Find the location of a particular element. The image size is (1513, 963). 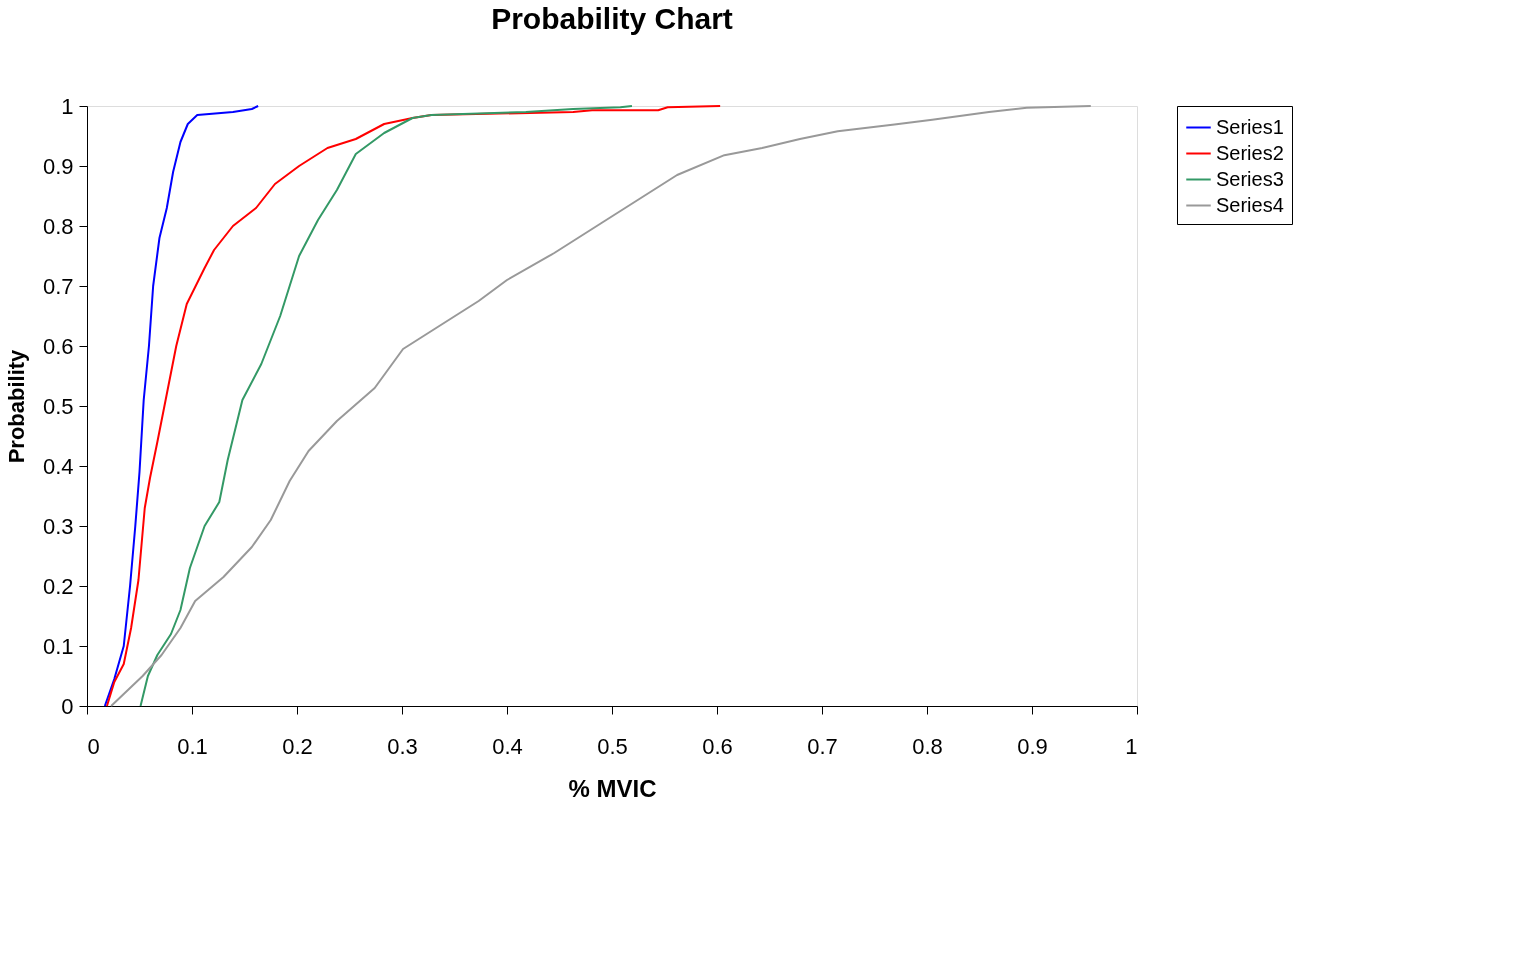

y-tick-label: 1 is located at coordinates (67, 106).